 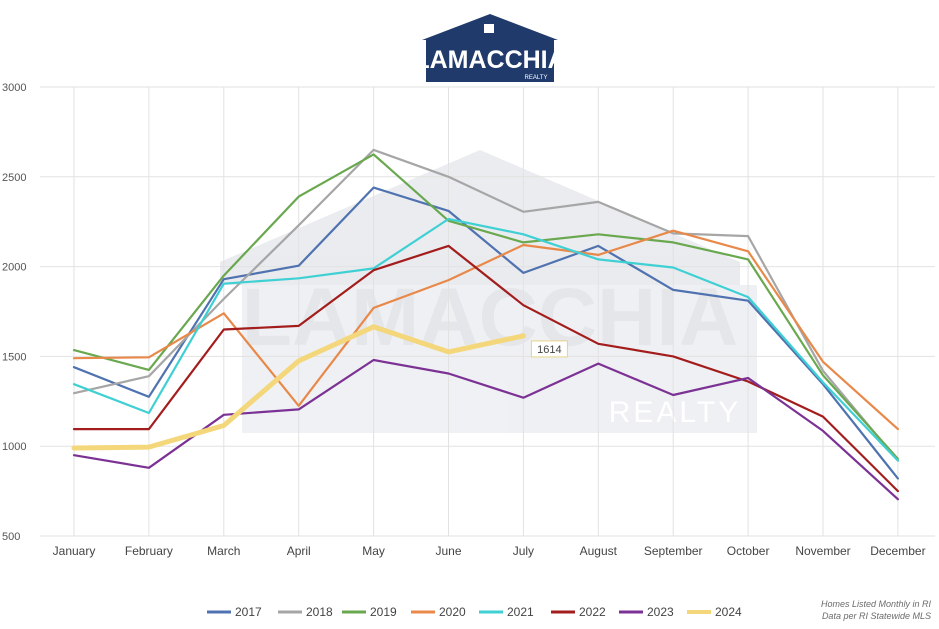 What do you see at coordinates (728, 612) in the screenshot?
I see `legend-label-2024: 2024` at bounding box center [728, 612].